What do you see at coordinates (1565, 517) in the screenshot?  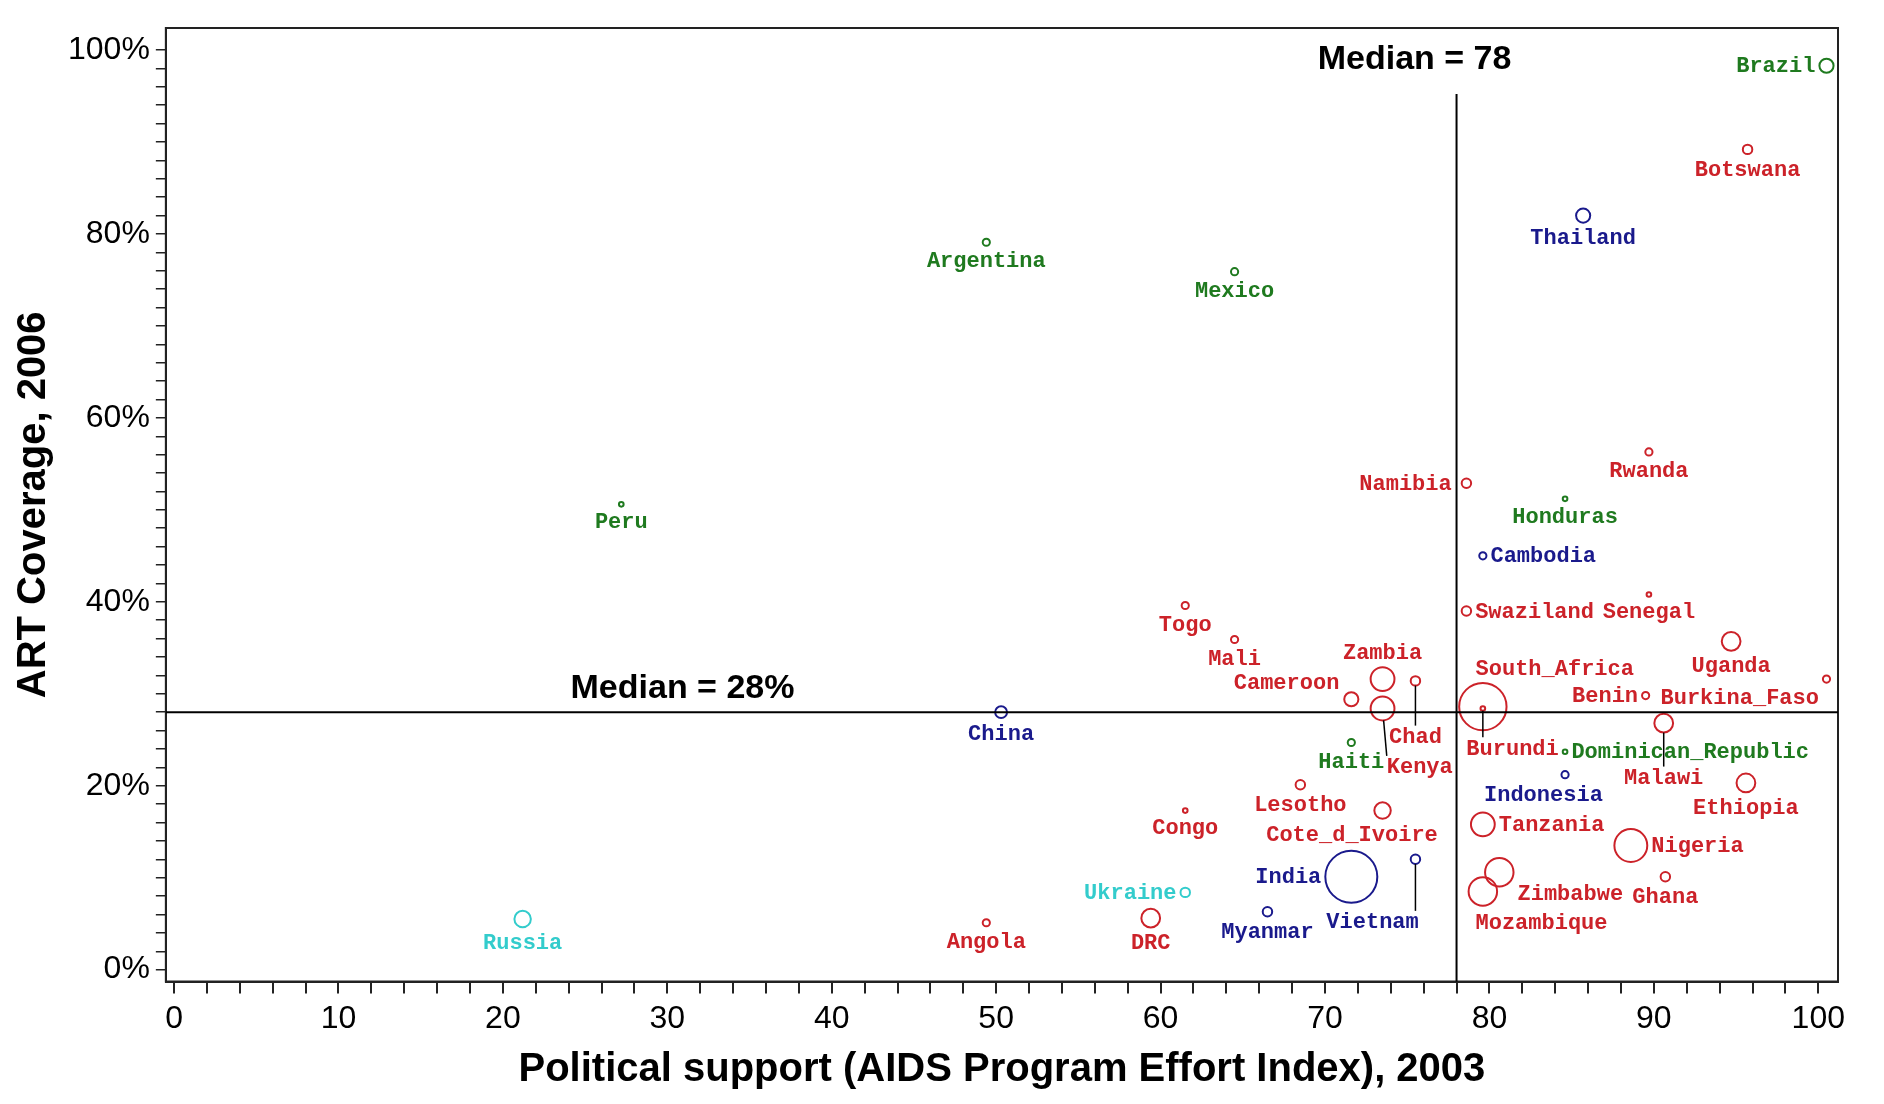 I see `annotation: Honduras` at bounding box center [1565, 517].